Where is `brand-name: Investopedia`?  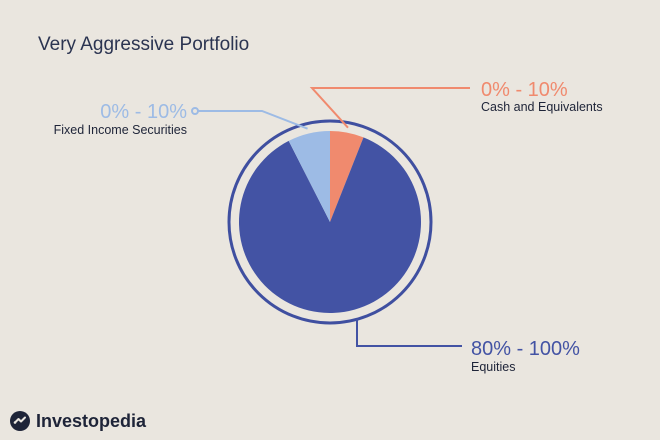
brand-name: Investopedia is located at coordinates (91, 420).